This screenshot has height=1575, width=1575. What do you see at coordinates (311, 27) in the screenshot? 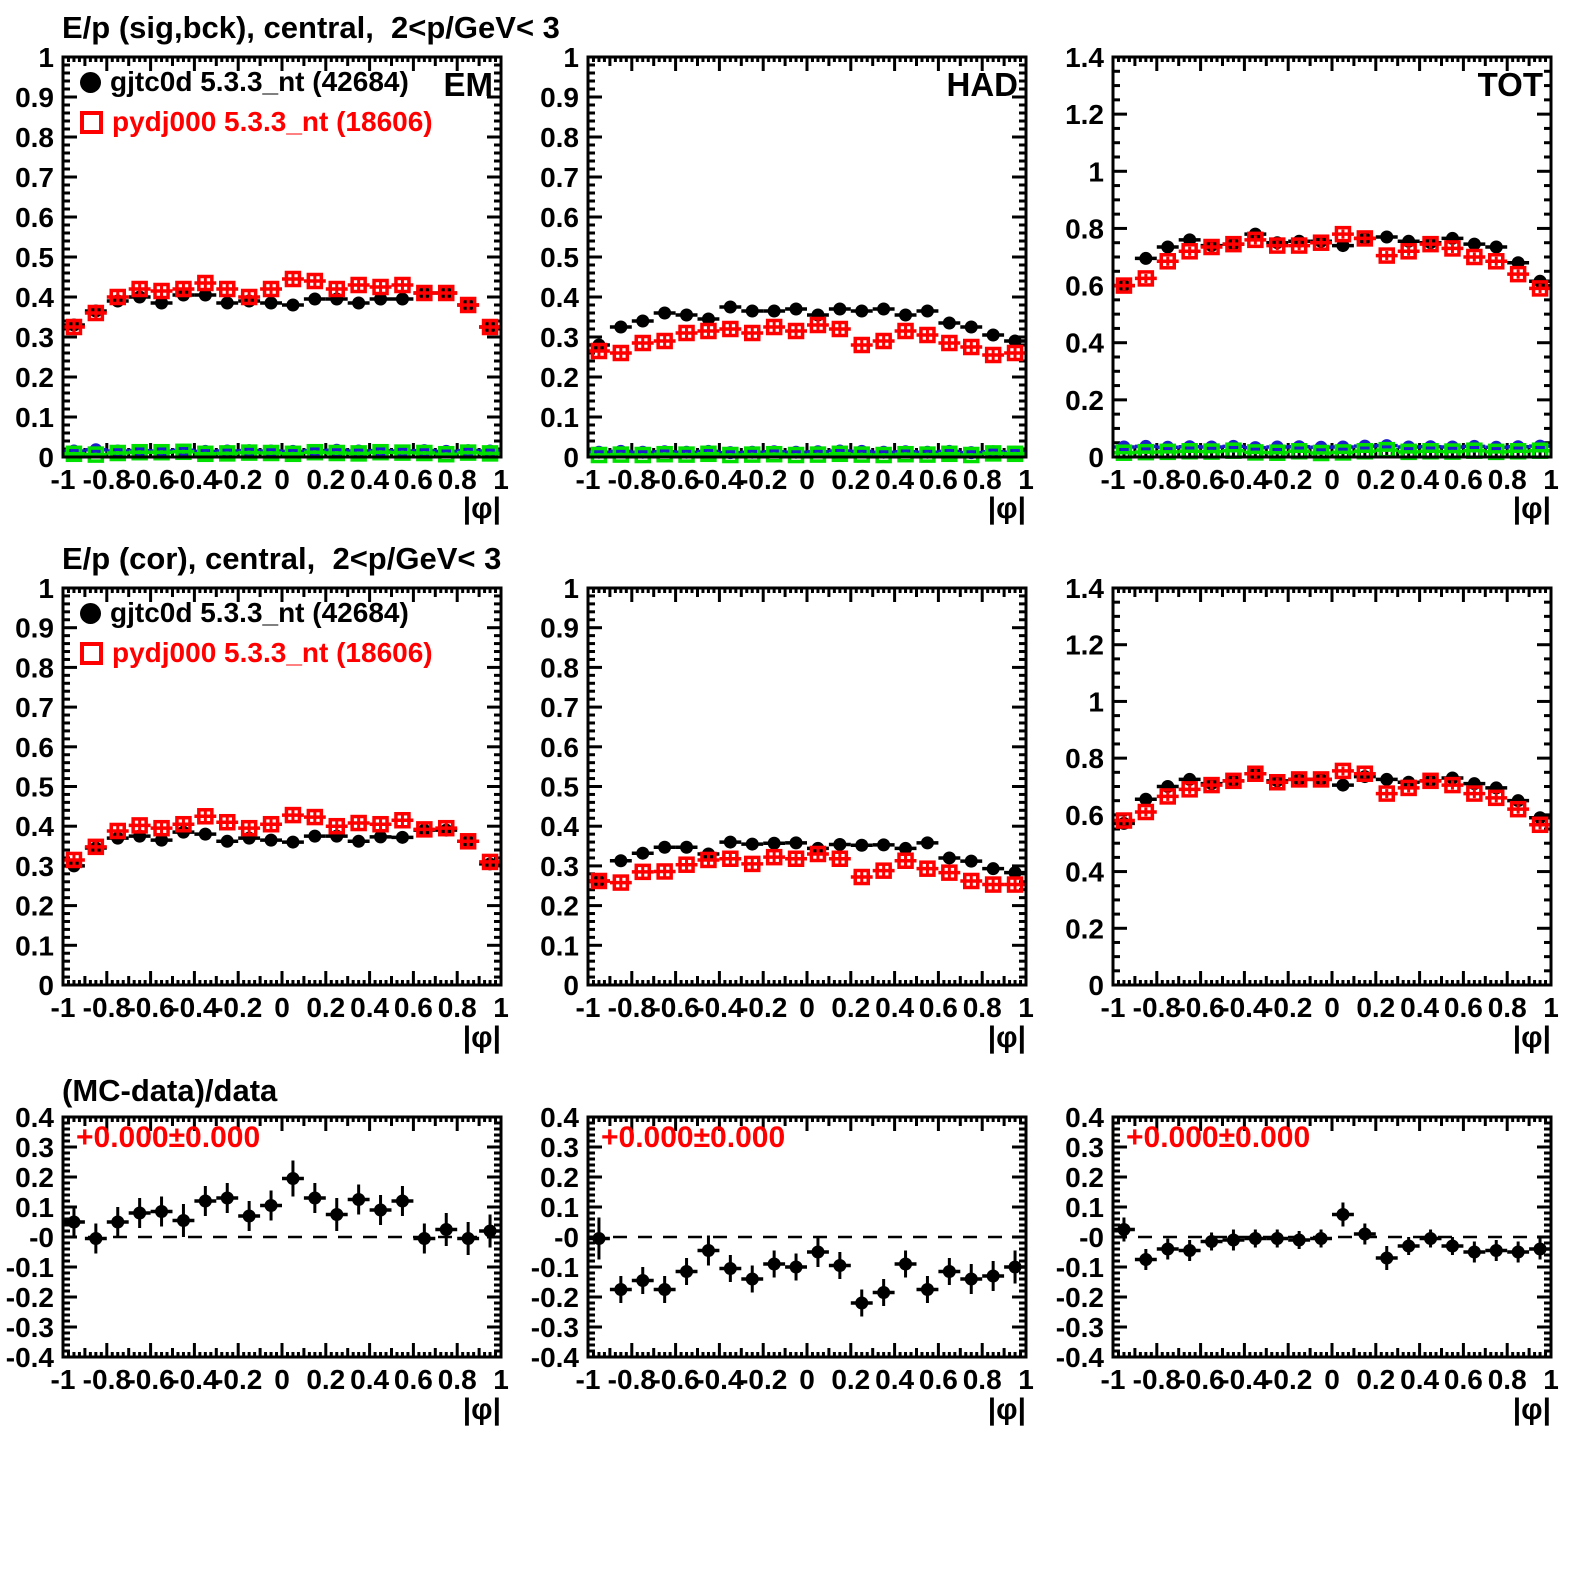
I see `row-title-sig-bck: E/p (sig,bck), central, 2<p/GeV< 3` at bounding box center [311, 27].